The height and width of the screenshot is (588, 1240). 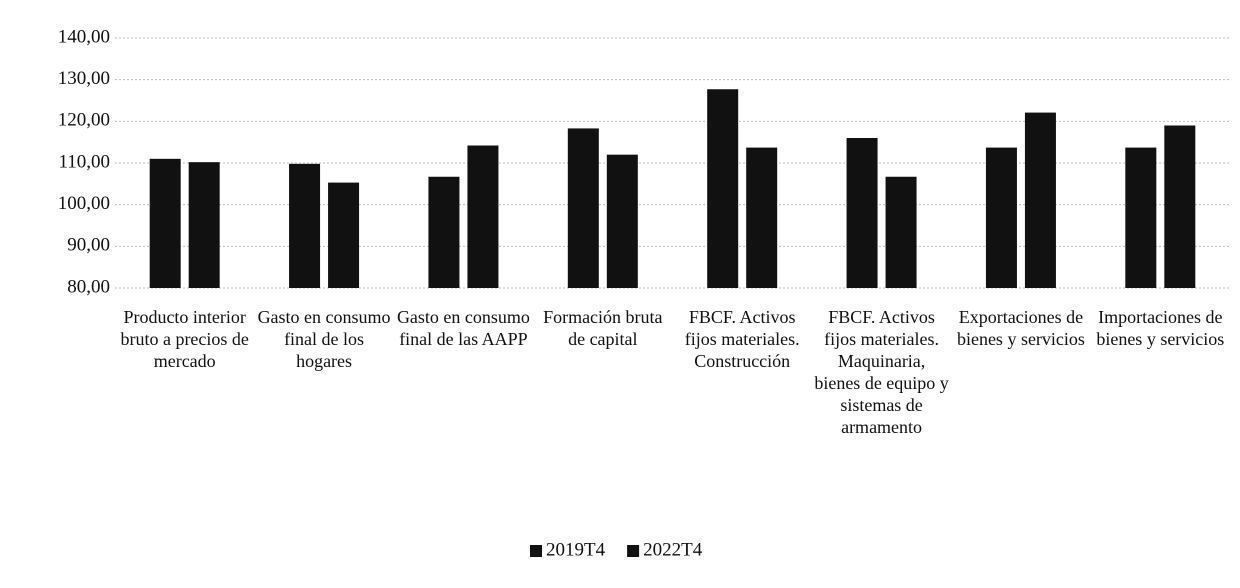 I want to click on x-tick-label: Importaciones de bienes y servicios, so click(x=1160, y=328).